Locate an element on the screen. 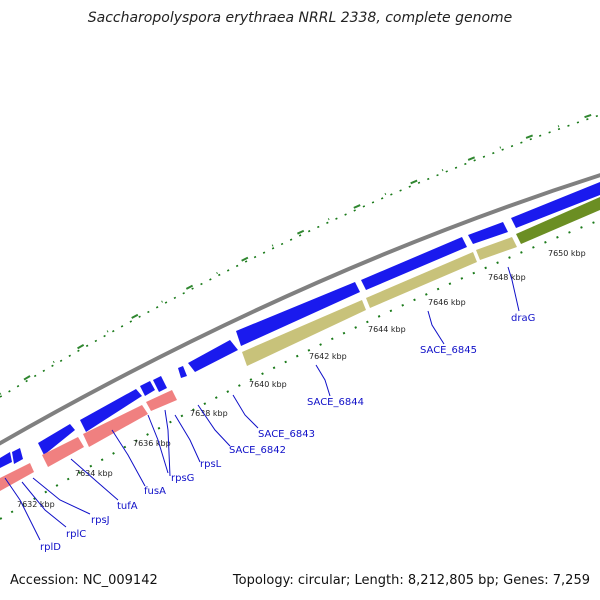  gene-label-rpsJ: rpsJ is located at coordinates (100, 520).